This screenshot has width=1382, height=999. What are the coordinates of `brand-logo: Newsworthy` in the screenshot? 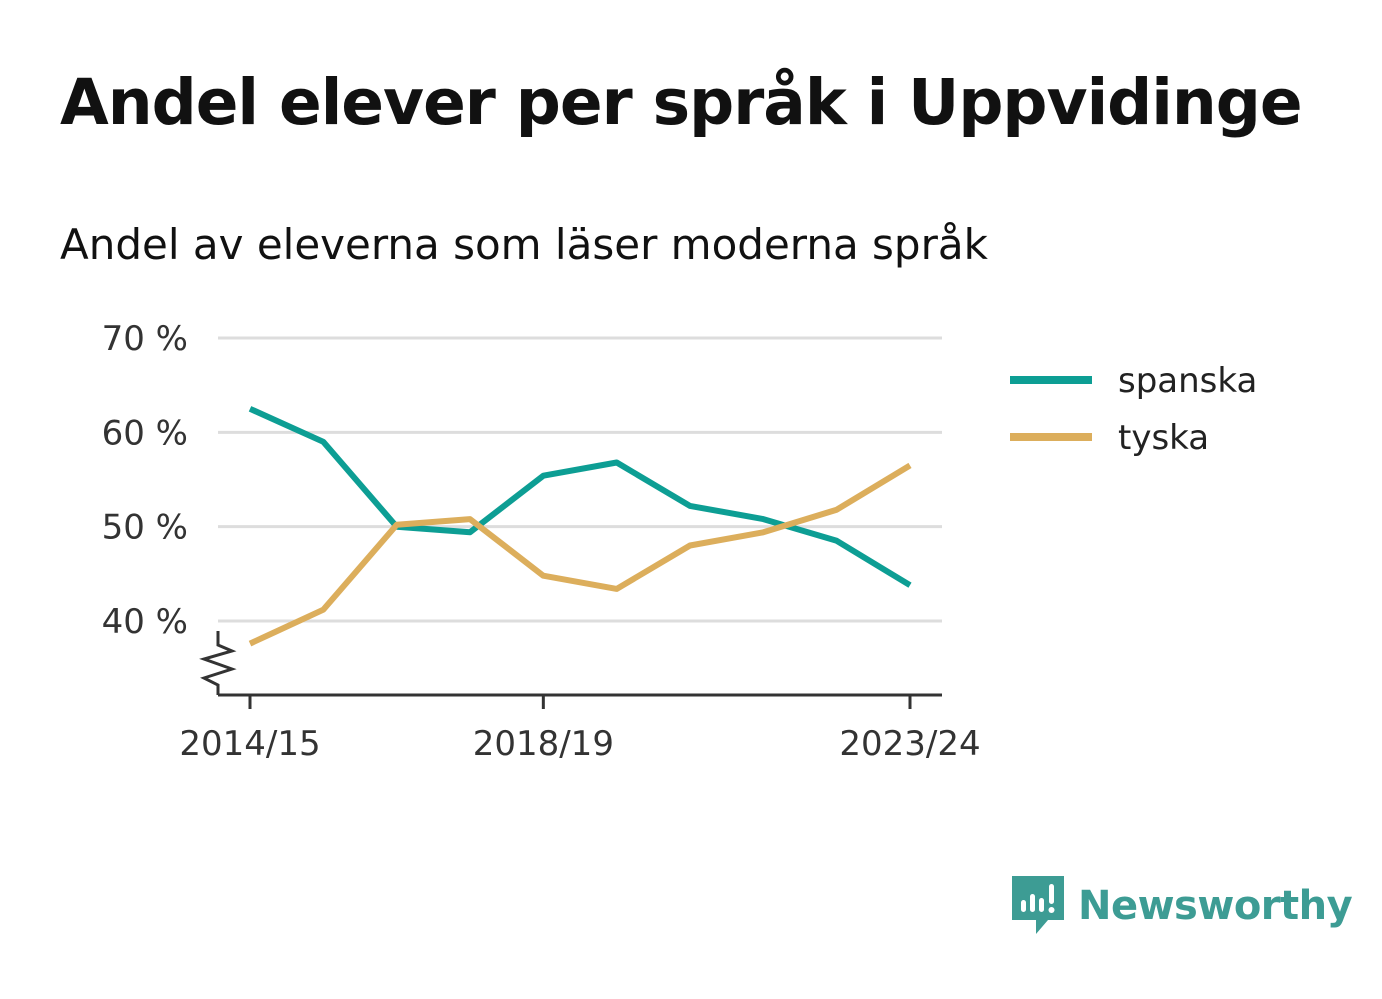 It's located at (1182, 906).